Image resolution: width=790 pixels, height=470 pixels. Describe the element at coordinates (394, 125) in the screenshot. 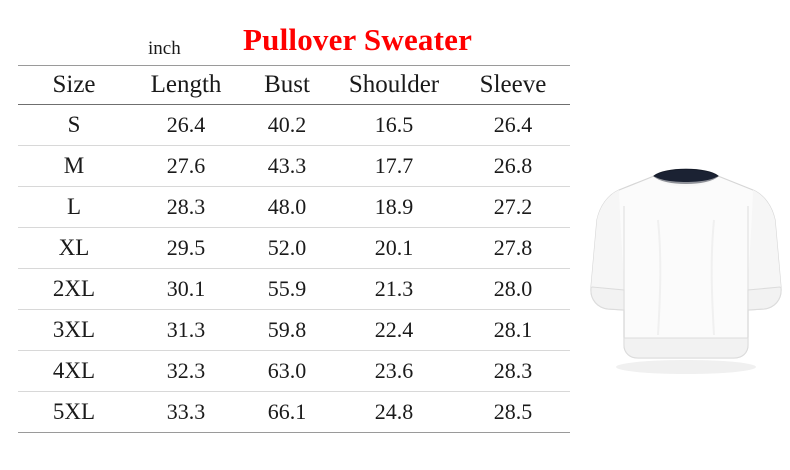

I see `cell-shoulder: 16.5` at that location.